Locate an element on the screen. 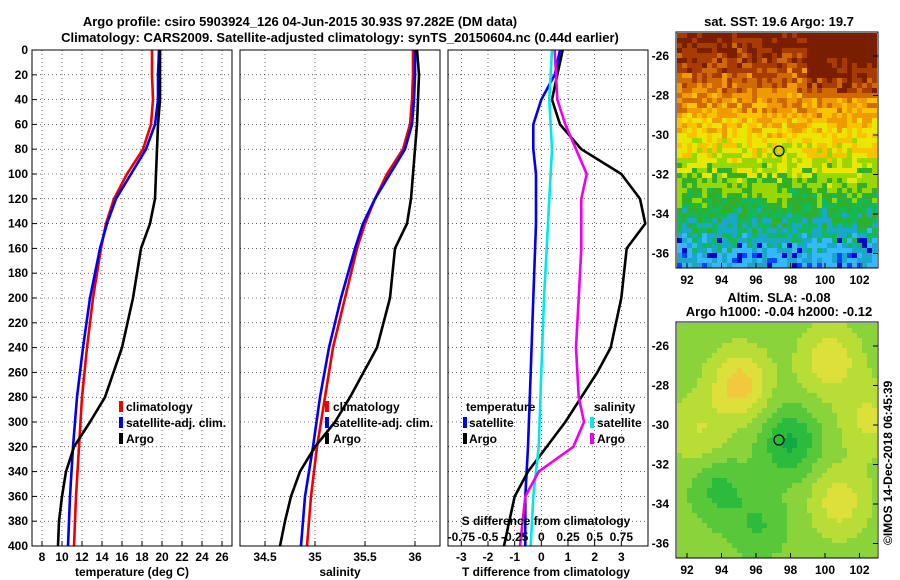 The width and height of the screenshot is (900, 580). x-tick-label: 24 is located at coordinates (202, 557).